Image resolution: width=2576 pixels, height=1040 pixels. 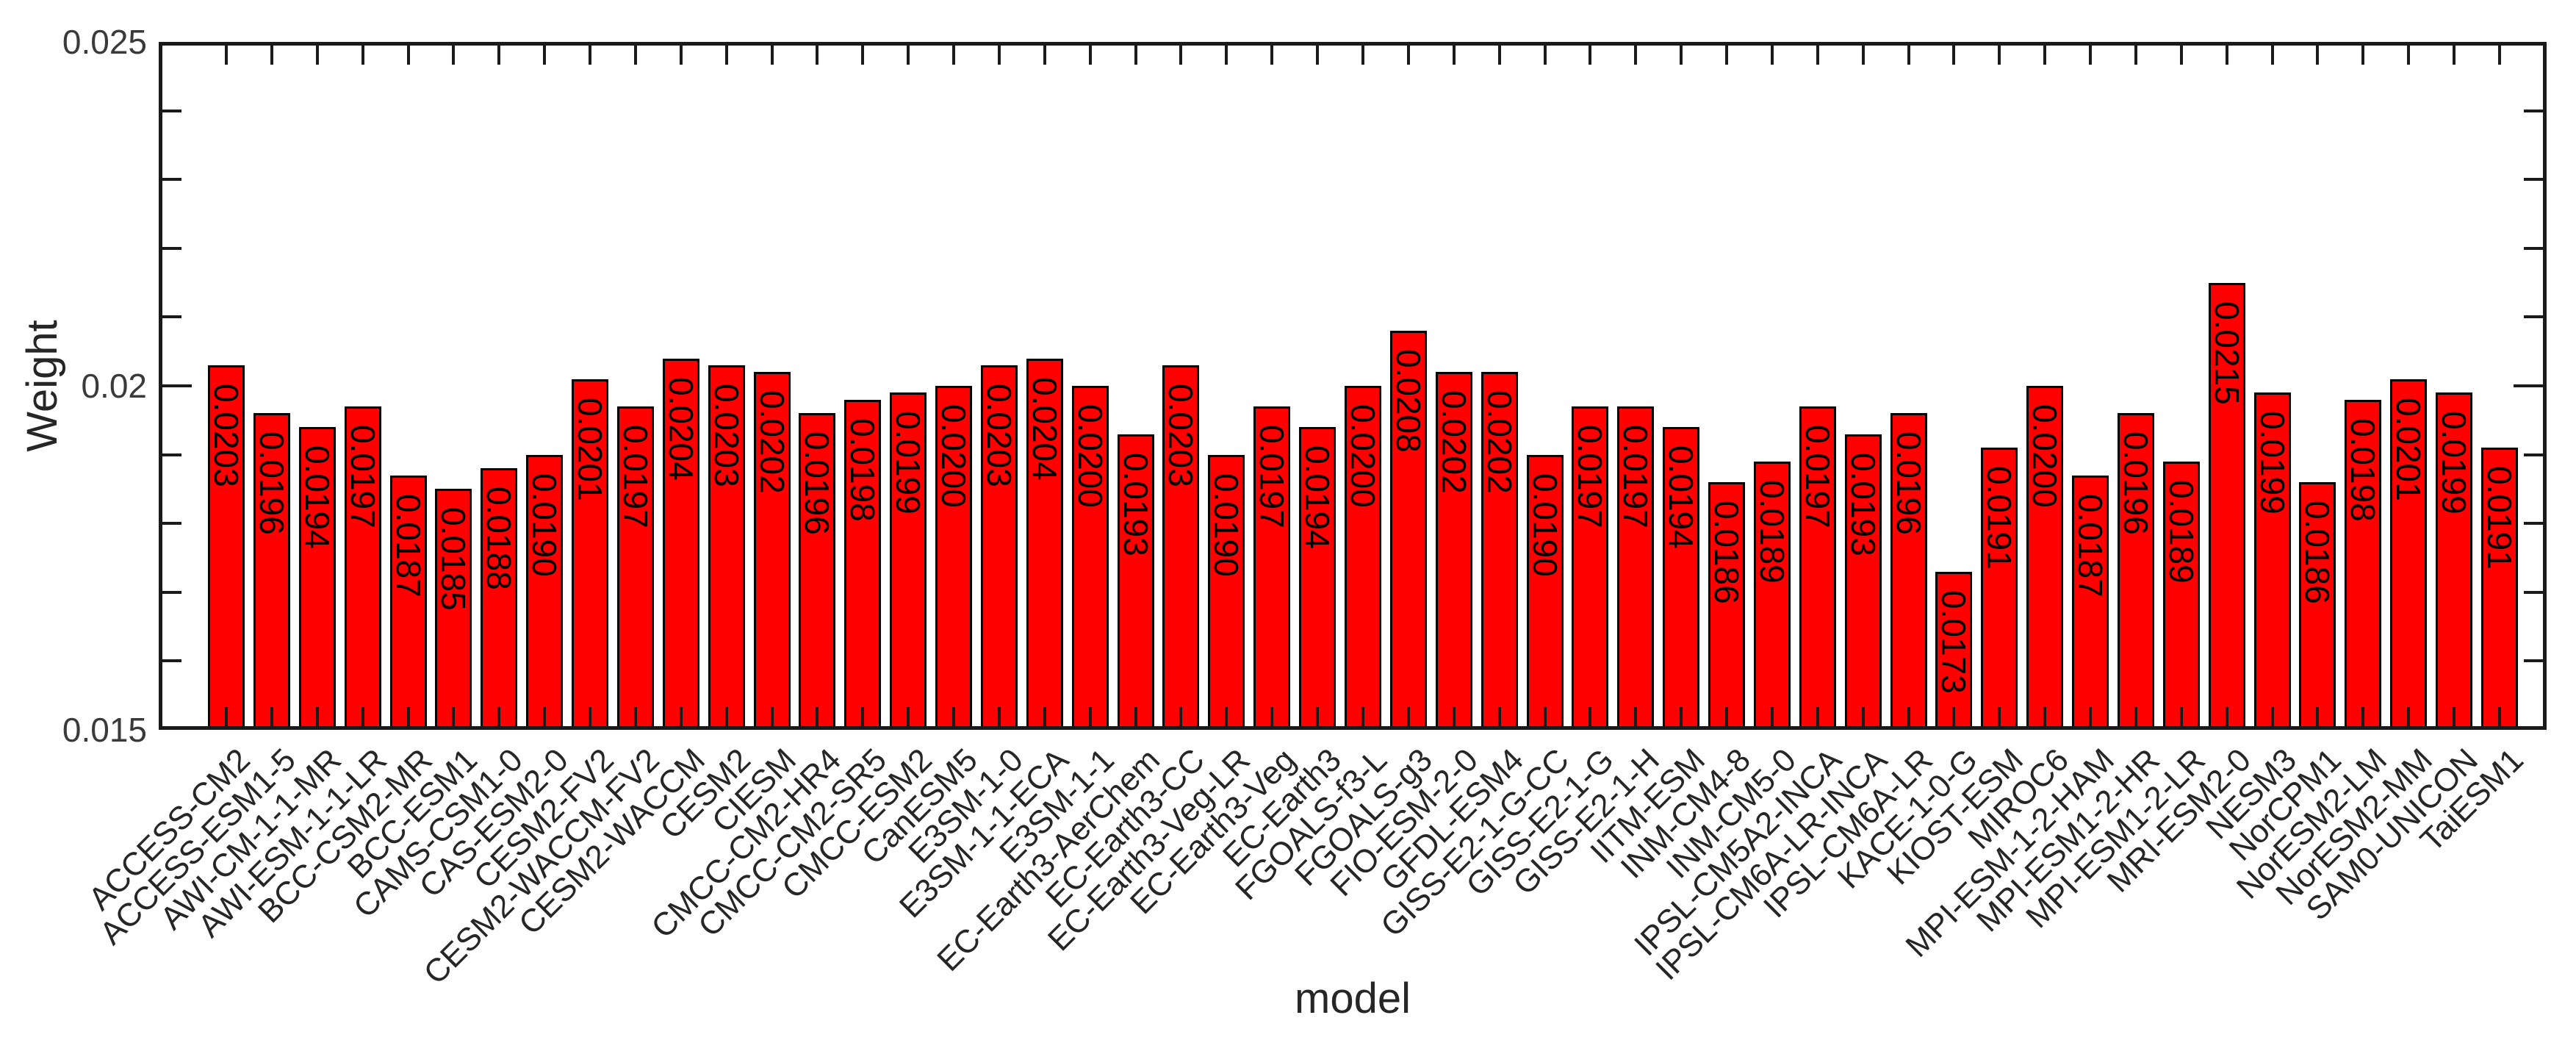 I want to click on bar-value-label: 0.0186, so click(x=1727, y=552).